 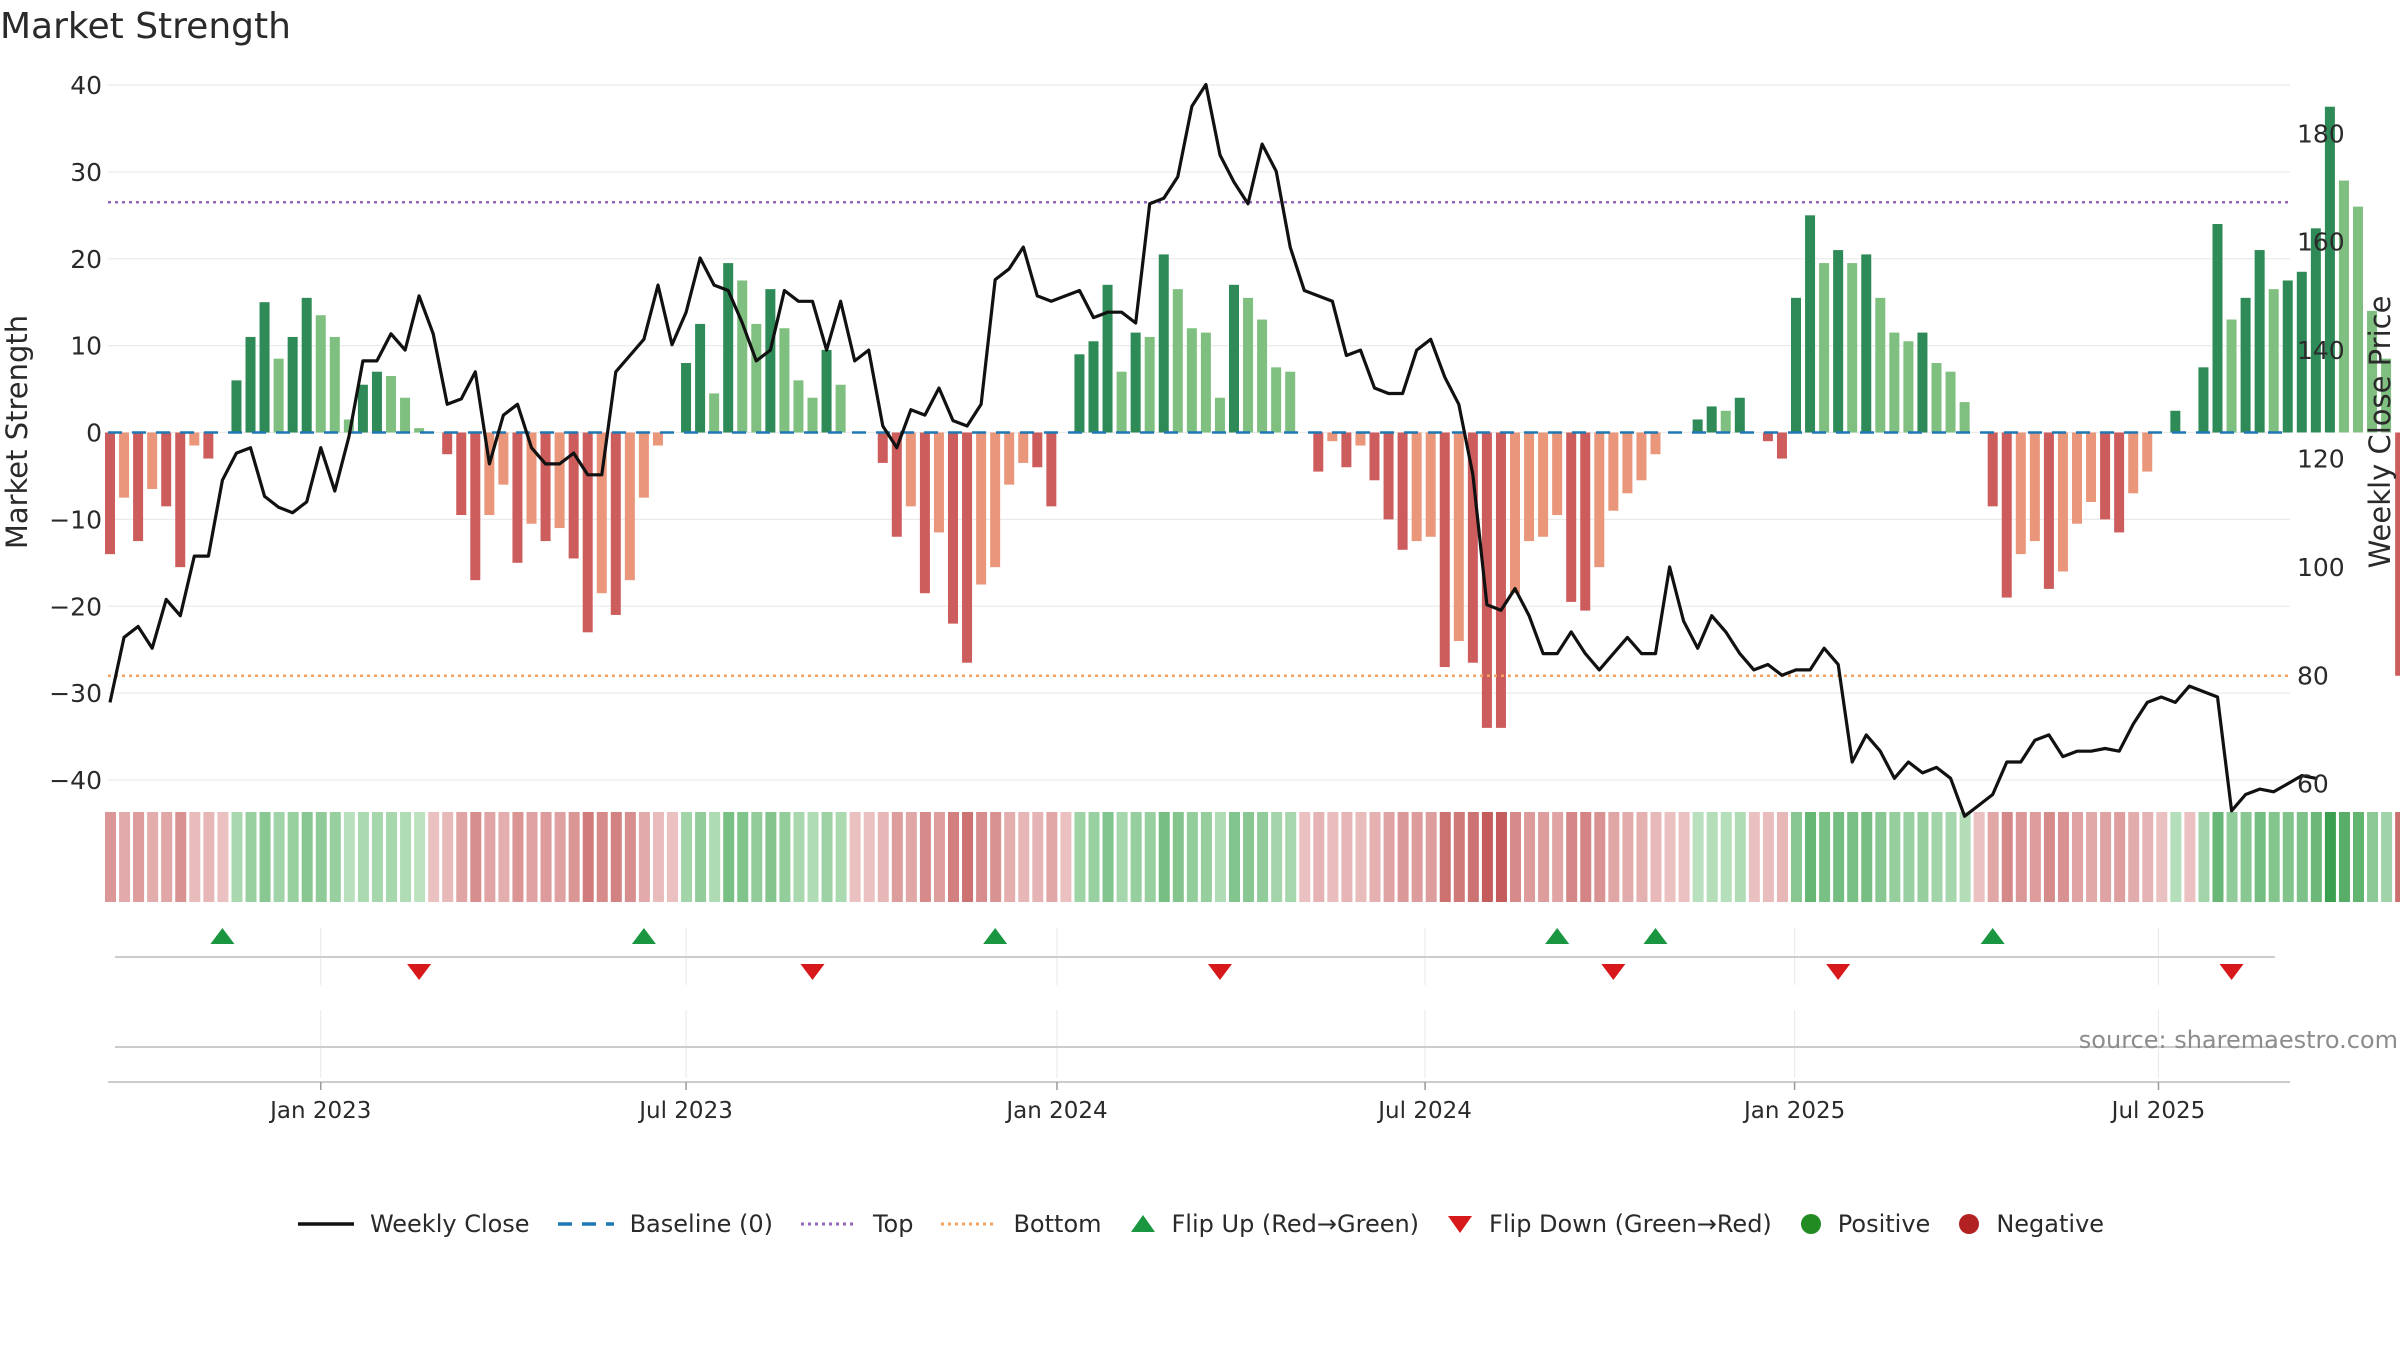 I want to click on y-tick-label: −20, so click(x=75, y=606).